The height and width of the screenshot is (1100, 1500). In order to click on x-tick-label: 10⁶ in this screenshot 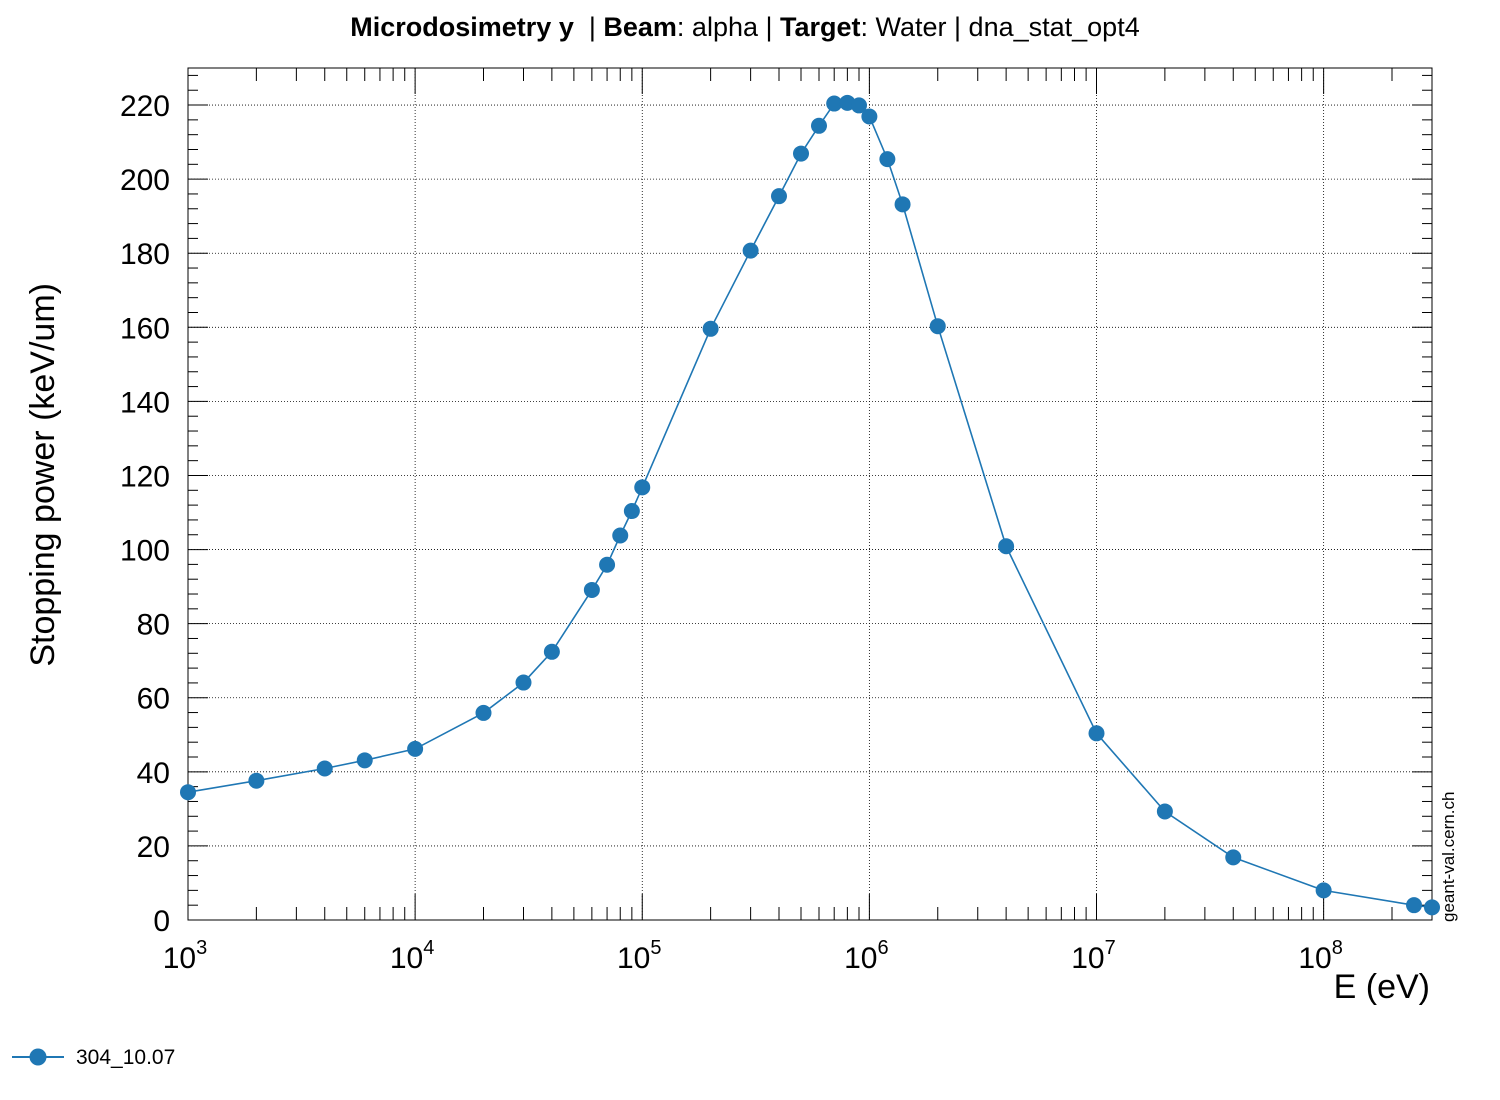, I will do `click(866, 956)`.